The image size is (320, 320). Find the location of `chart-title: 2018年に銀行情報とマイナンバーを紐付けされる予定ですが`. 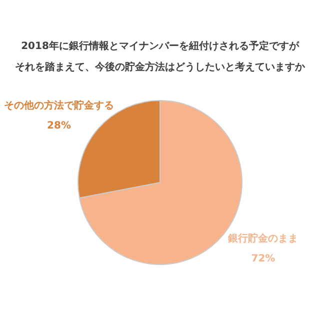

chart-title: 2018年に銀行情報とマイナンバーを紐付けされる予定ですが is located at coordinates (160, 46).